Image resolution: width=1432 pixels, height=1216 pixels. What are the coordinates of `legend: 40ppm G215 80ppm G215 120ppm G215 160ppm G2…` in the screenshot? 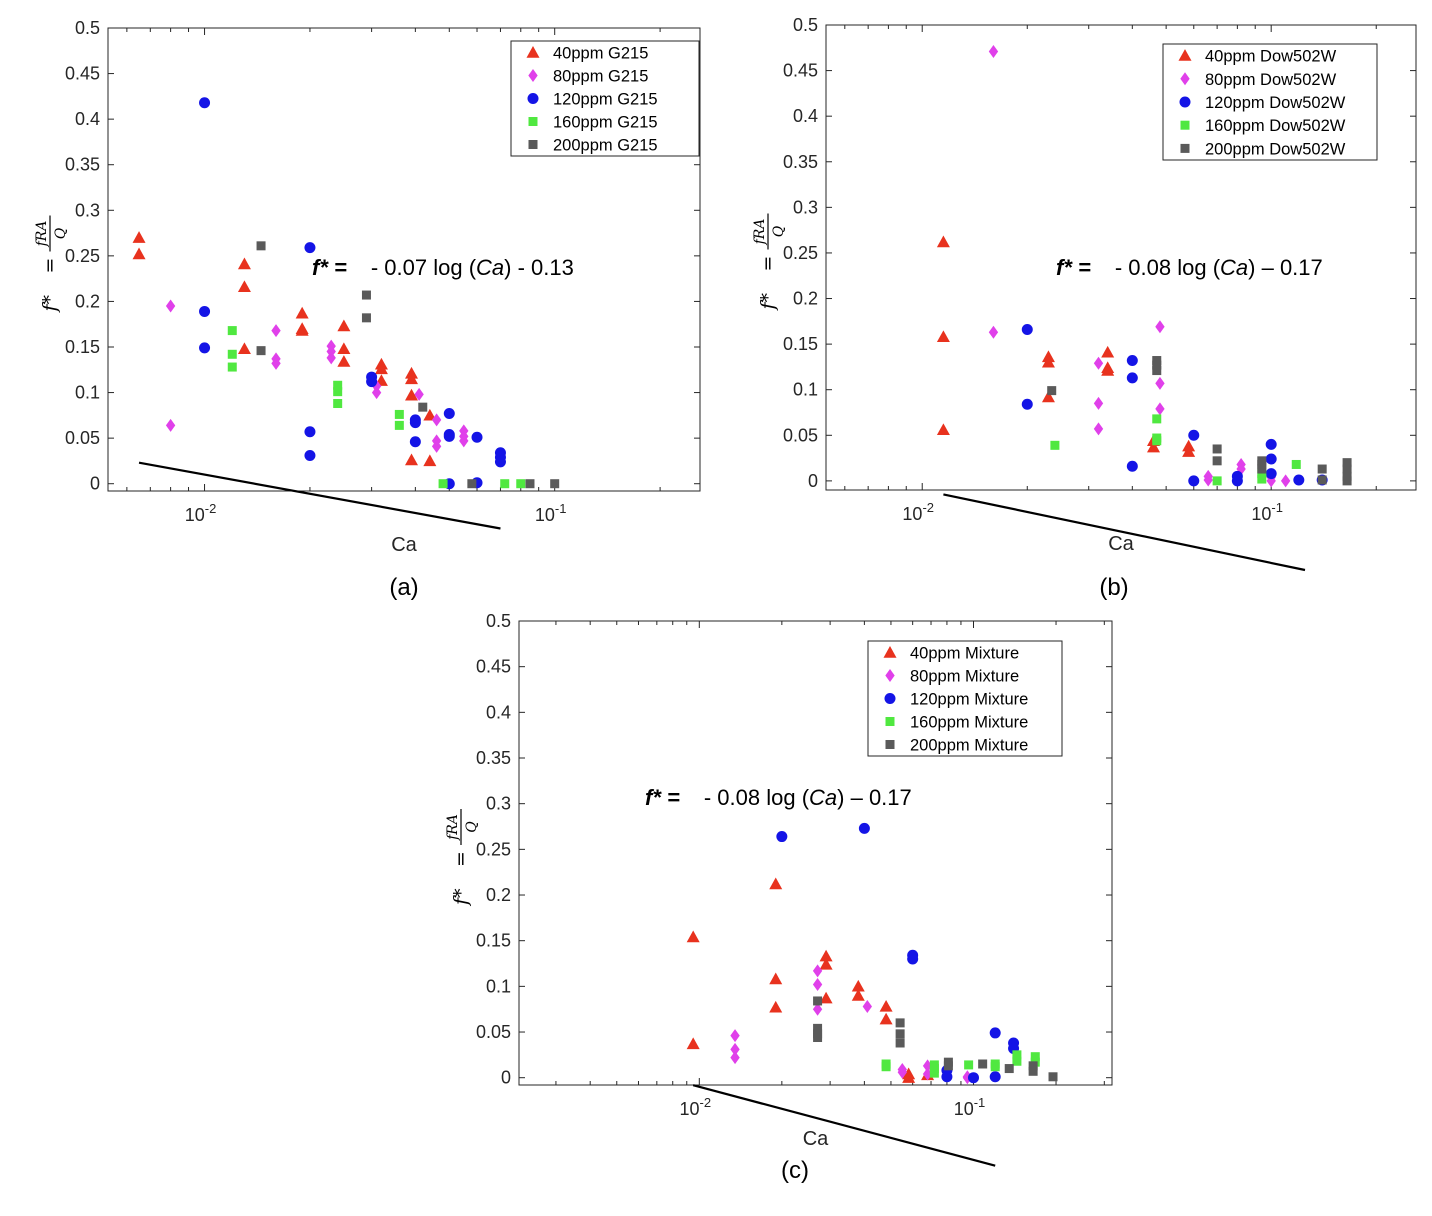 It's located at (605, 98).